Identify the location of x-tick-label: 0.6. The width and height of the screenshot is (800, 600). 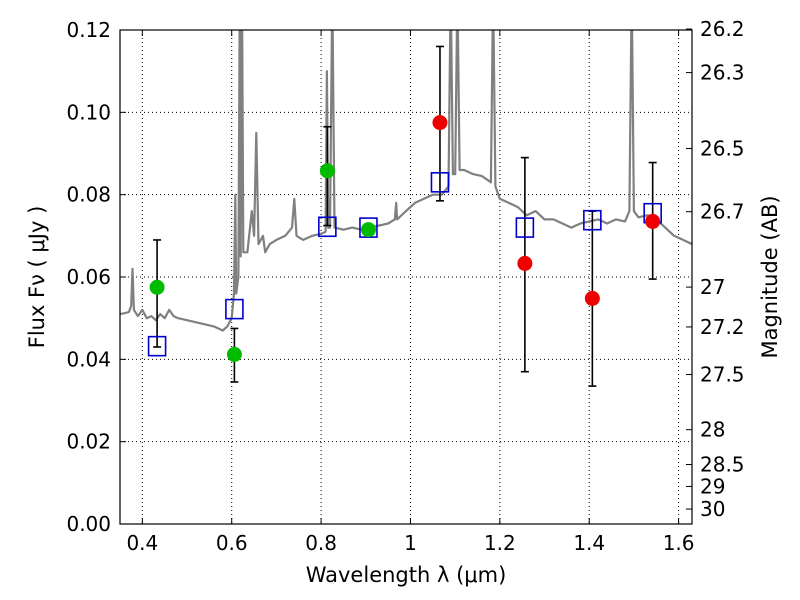
(232, 543).